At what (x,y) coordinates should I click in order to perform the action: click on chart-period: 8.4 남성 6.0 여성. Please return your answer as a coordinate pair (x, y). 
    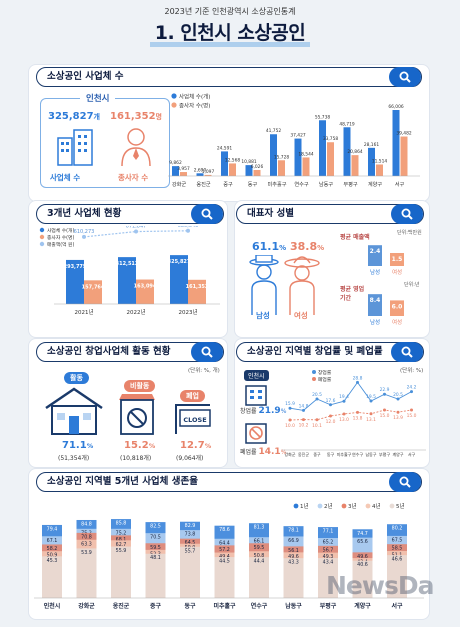
    Looking at the image, I should click on (386, 310).